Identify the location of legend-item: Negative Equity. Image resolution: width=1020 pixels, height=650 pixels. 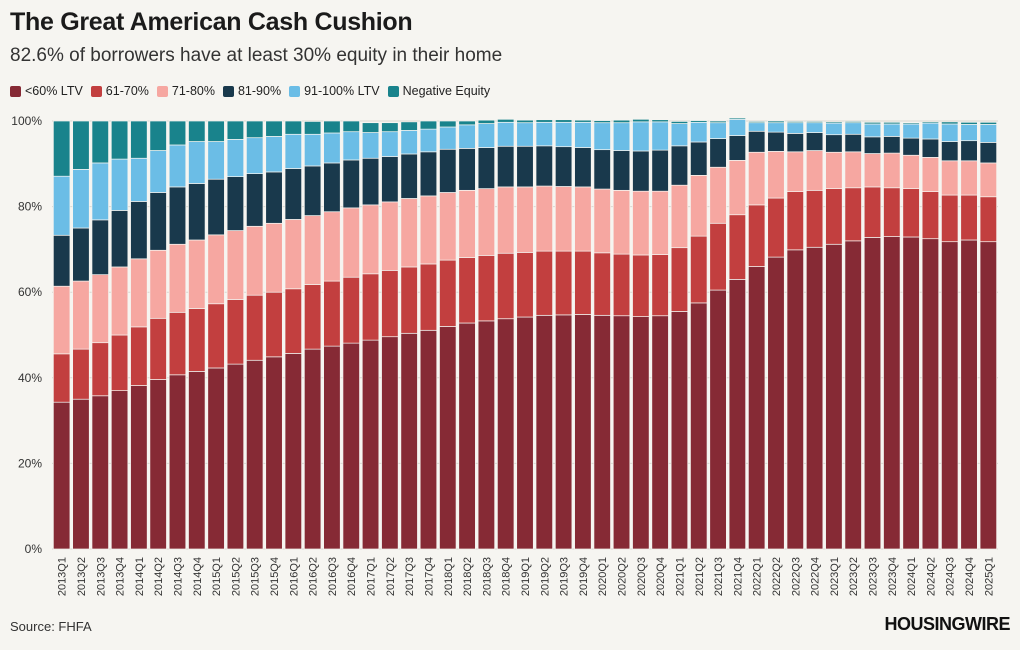
(438, 91).